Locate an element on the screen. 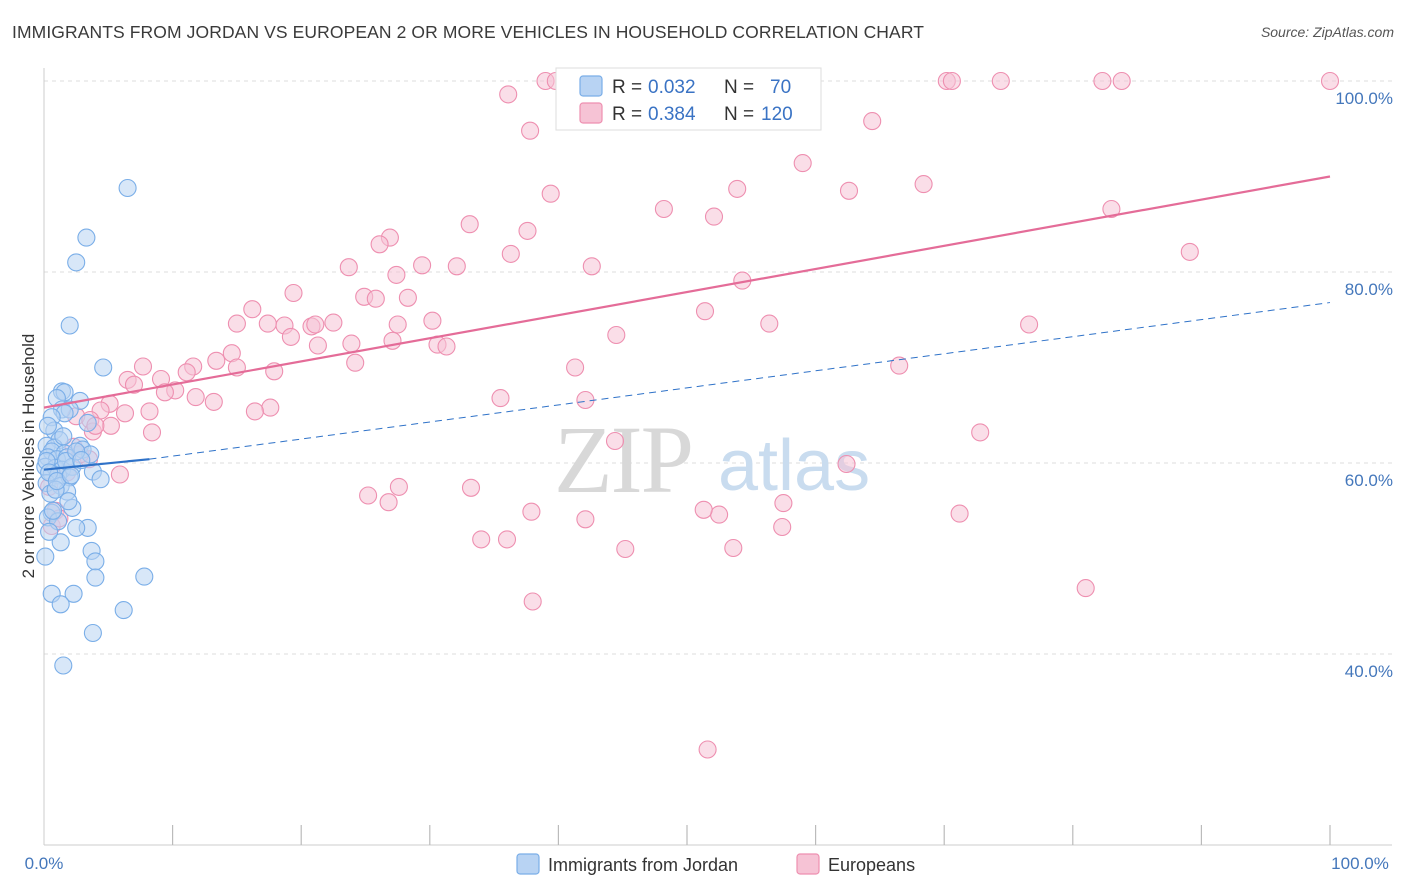 Image resolution: width=1406 pixels, height=892 pixels. jordan-points is located at coordinates (95, 426).